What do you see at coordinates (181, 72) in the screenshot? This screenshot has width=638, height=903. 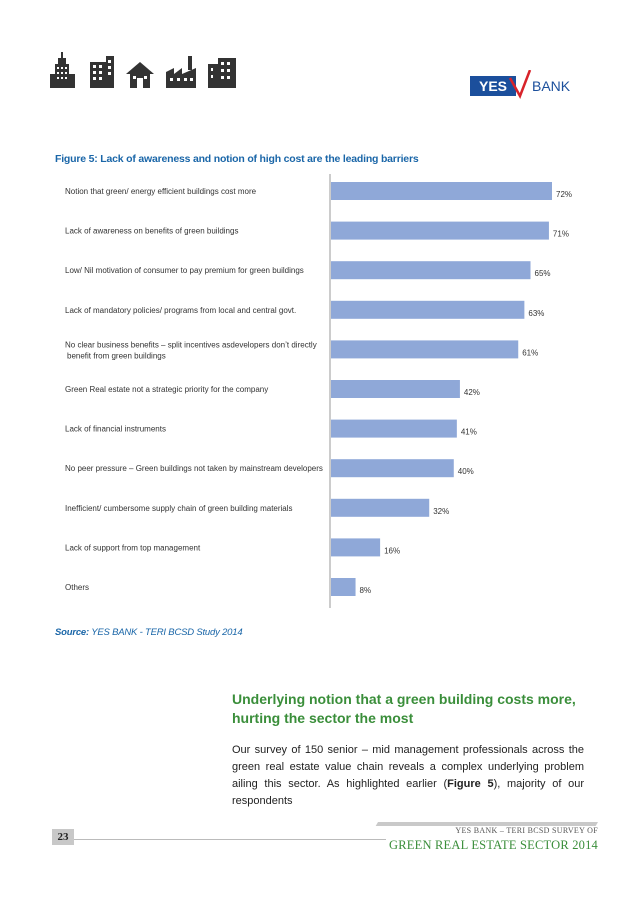 I see `factory-icon` at bounding box center [181, 72].